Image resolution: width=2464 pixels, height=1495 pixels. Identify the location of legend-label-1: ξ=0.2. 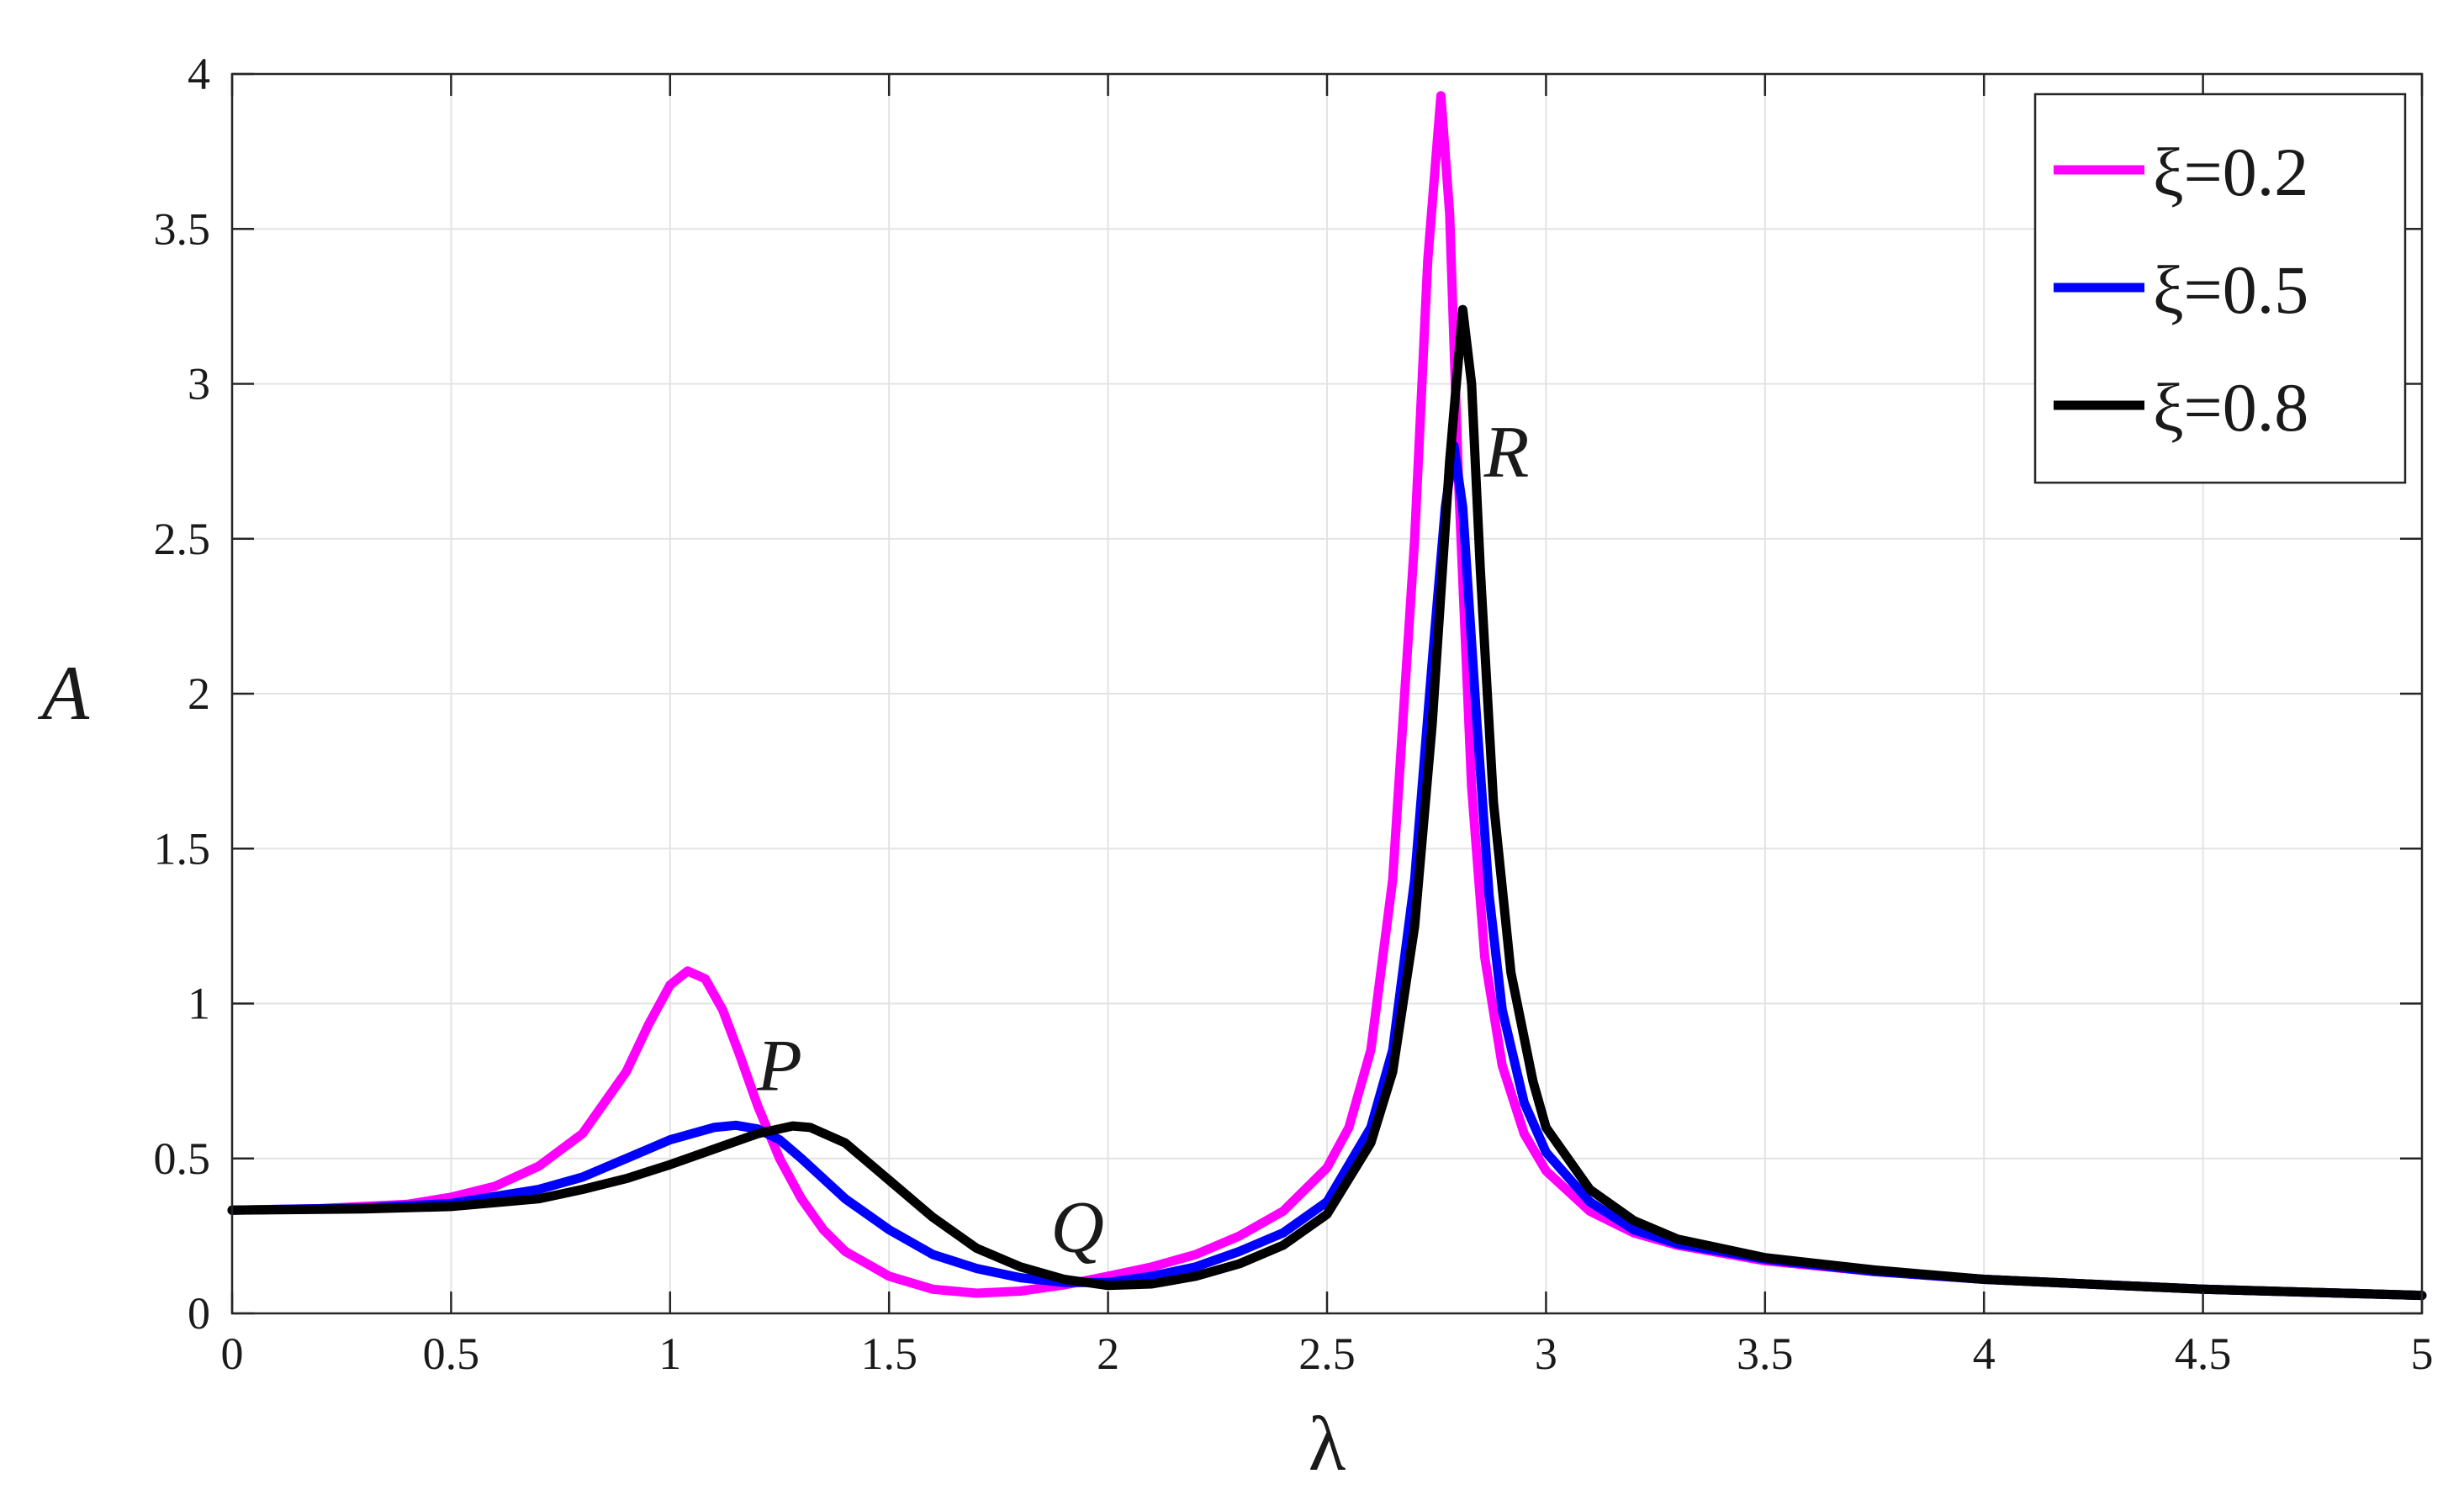
(2230, 172).